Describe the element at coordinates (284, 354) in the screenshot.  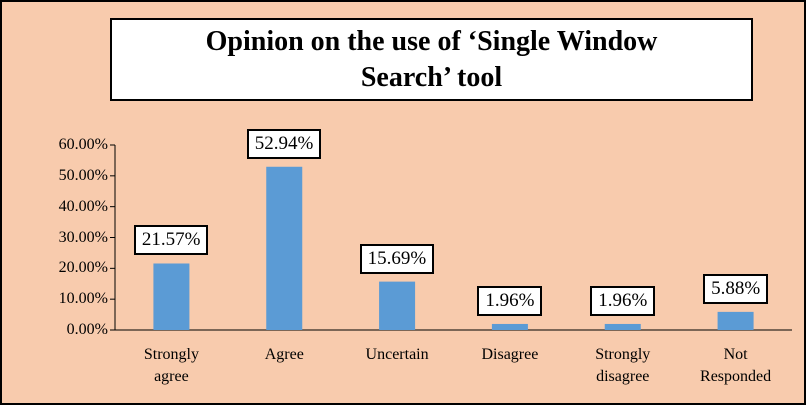
I see `x-tick-label: Agree` at that location.